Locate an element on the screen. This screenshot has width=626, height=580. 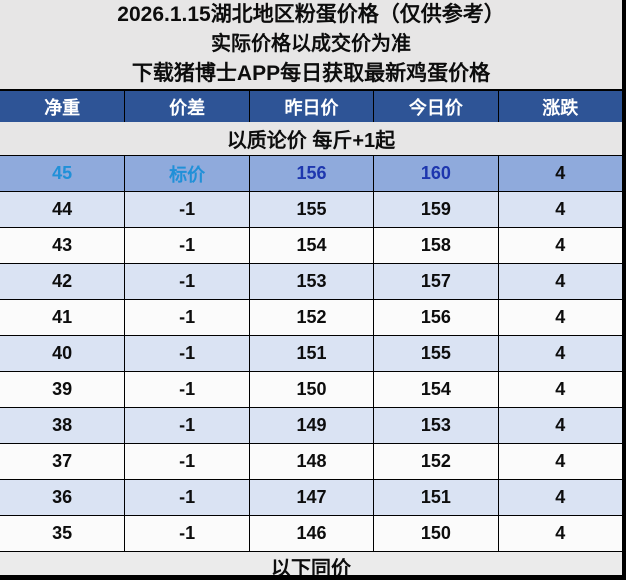
cell-net-weight: 45 is located at coordinates (62, 173).